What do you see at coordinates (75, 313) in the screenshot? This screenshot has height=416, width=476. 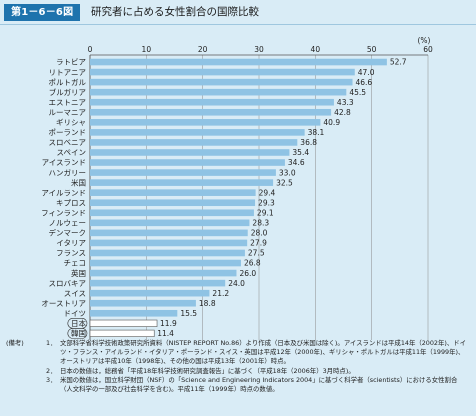 I see `category-label: ドイツ` at bounding box center [75, 313].